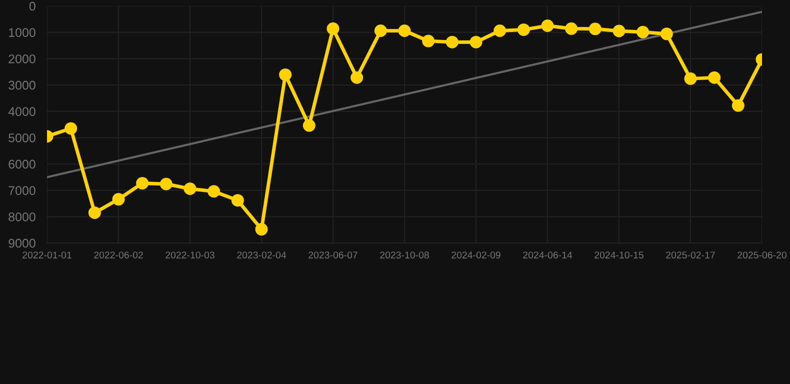 The height and width of the screenshot is (384, 790). What do you see at coordinates (333, 255) in the screenshot?
I see `x-tick-label: 2023-06-07` at bounding box center [333, 255].